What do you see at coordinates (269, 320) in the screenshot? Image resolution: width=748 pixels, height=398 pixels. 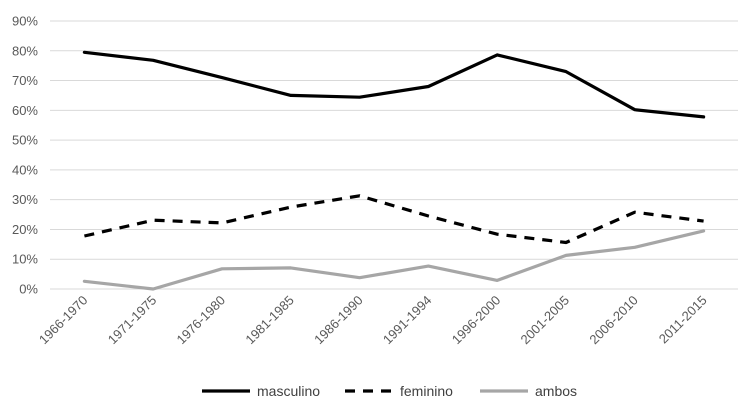 I see `x-tick-label: 1981-1985` at bounding box center [269, 320].